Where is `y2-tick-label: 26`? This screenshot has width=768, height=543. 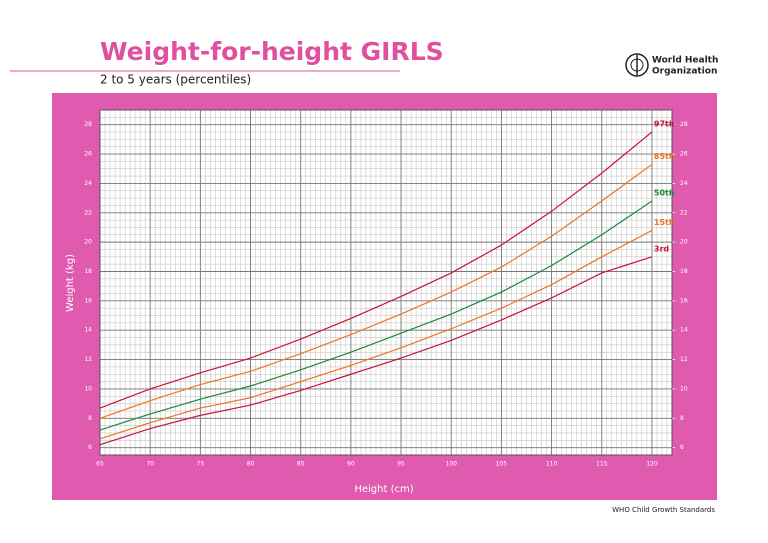
y2-tick-label: 26 is located at coordinates (684, 154).